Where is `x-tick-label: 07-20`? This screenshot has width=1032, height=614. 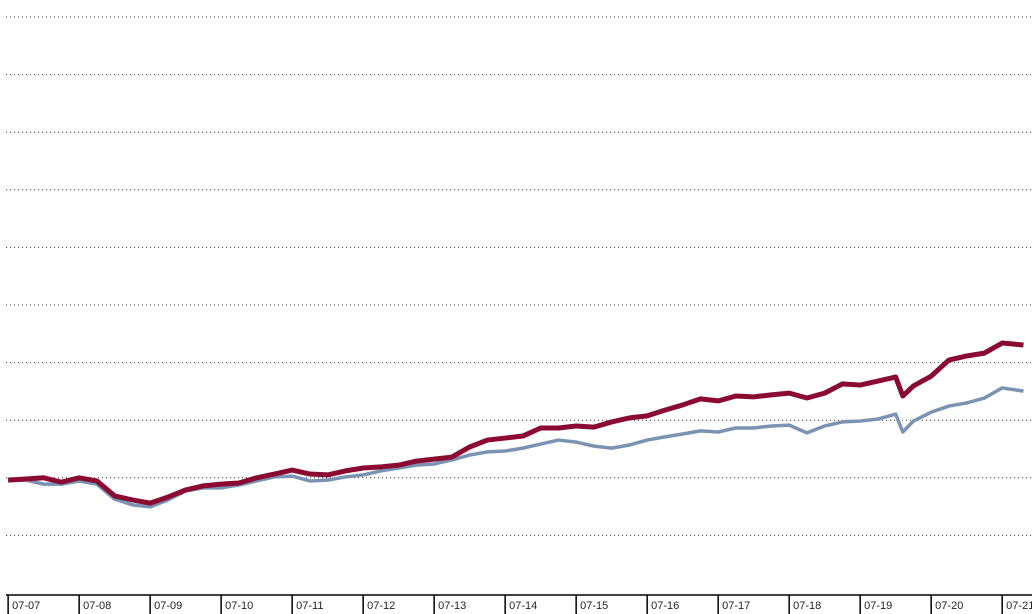 x-tick-label: 07-20 is located at coordinates (949, 606).